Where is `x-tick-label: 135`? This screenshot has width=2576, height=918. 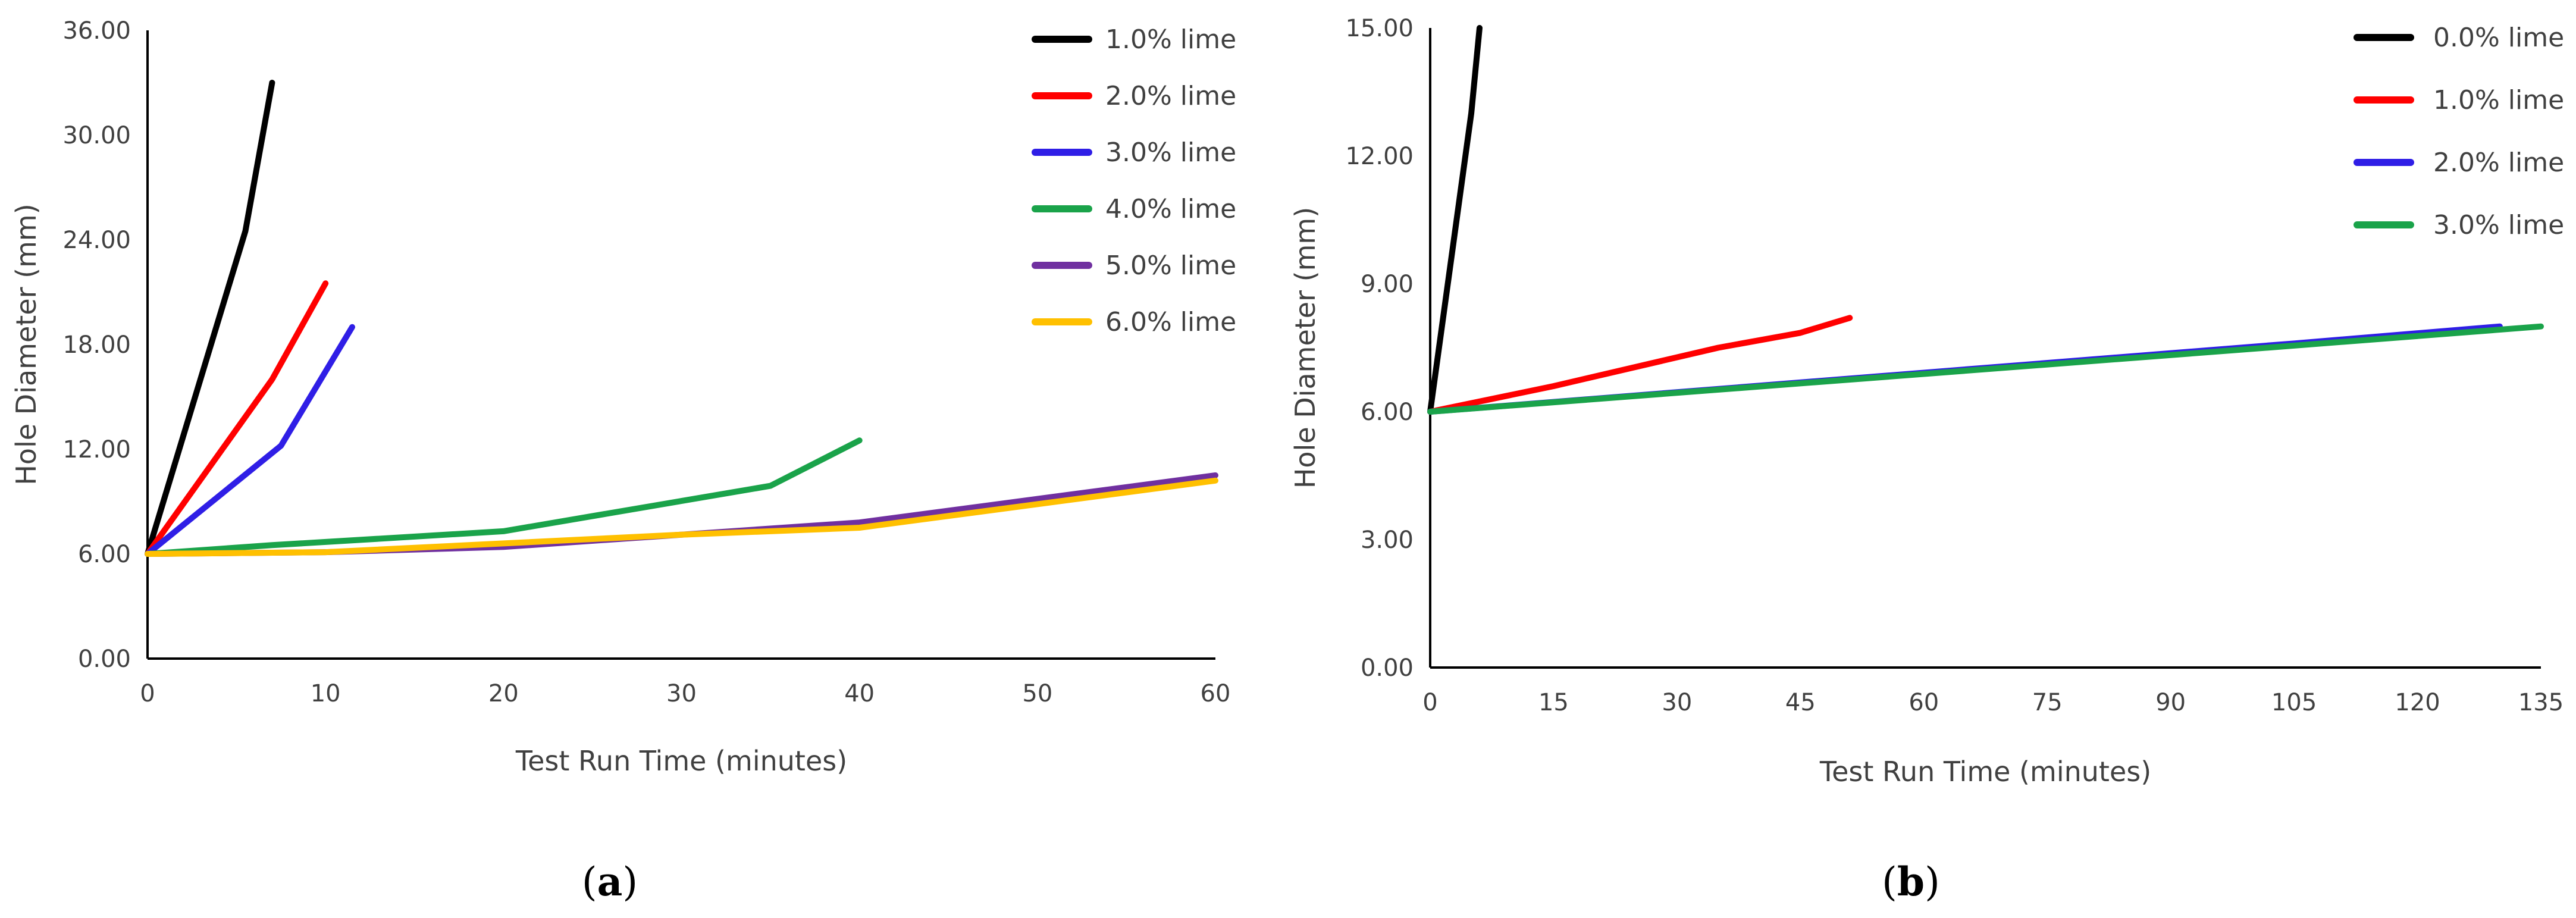
x-tick-label: 135 is located at coordinates (2541, 702).